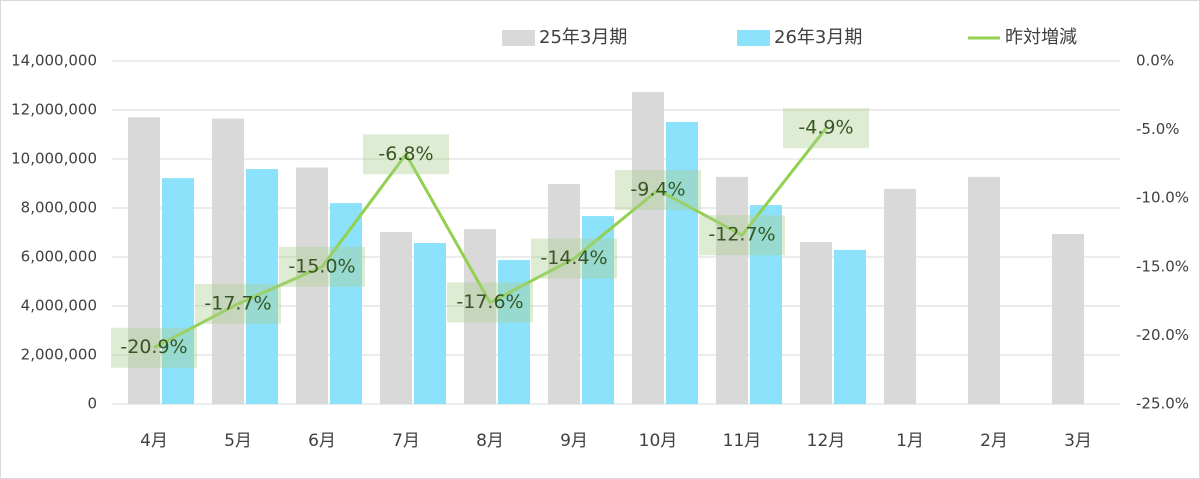 The image size is (1200, 479). Describe the element at coordinates (322, 441) in the screenshot. I see `x-tick-label: 6月` at that location.